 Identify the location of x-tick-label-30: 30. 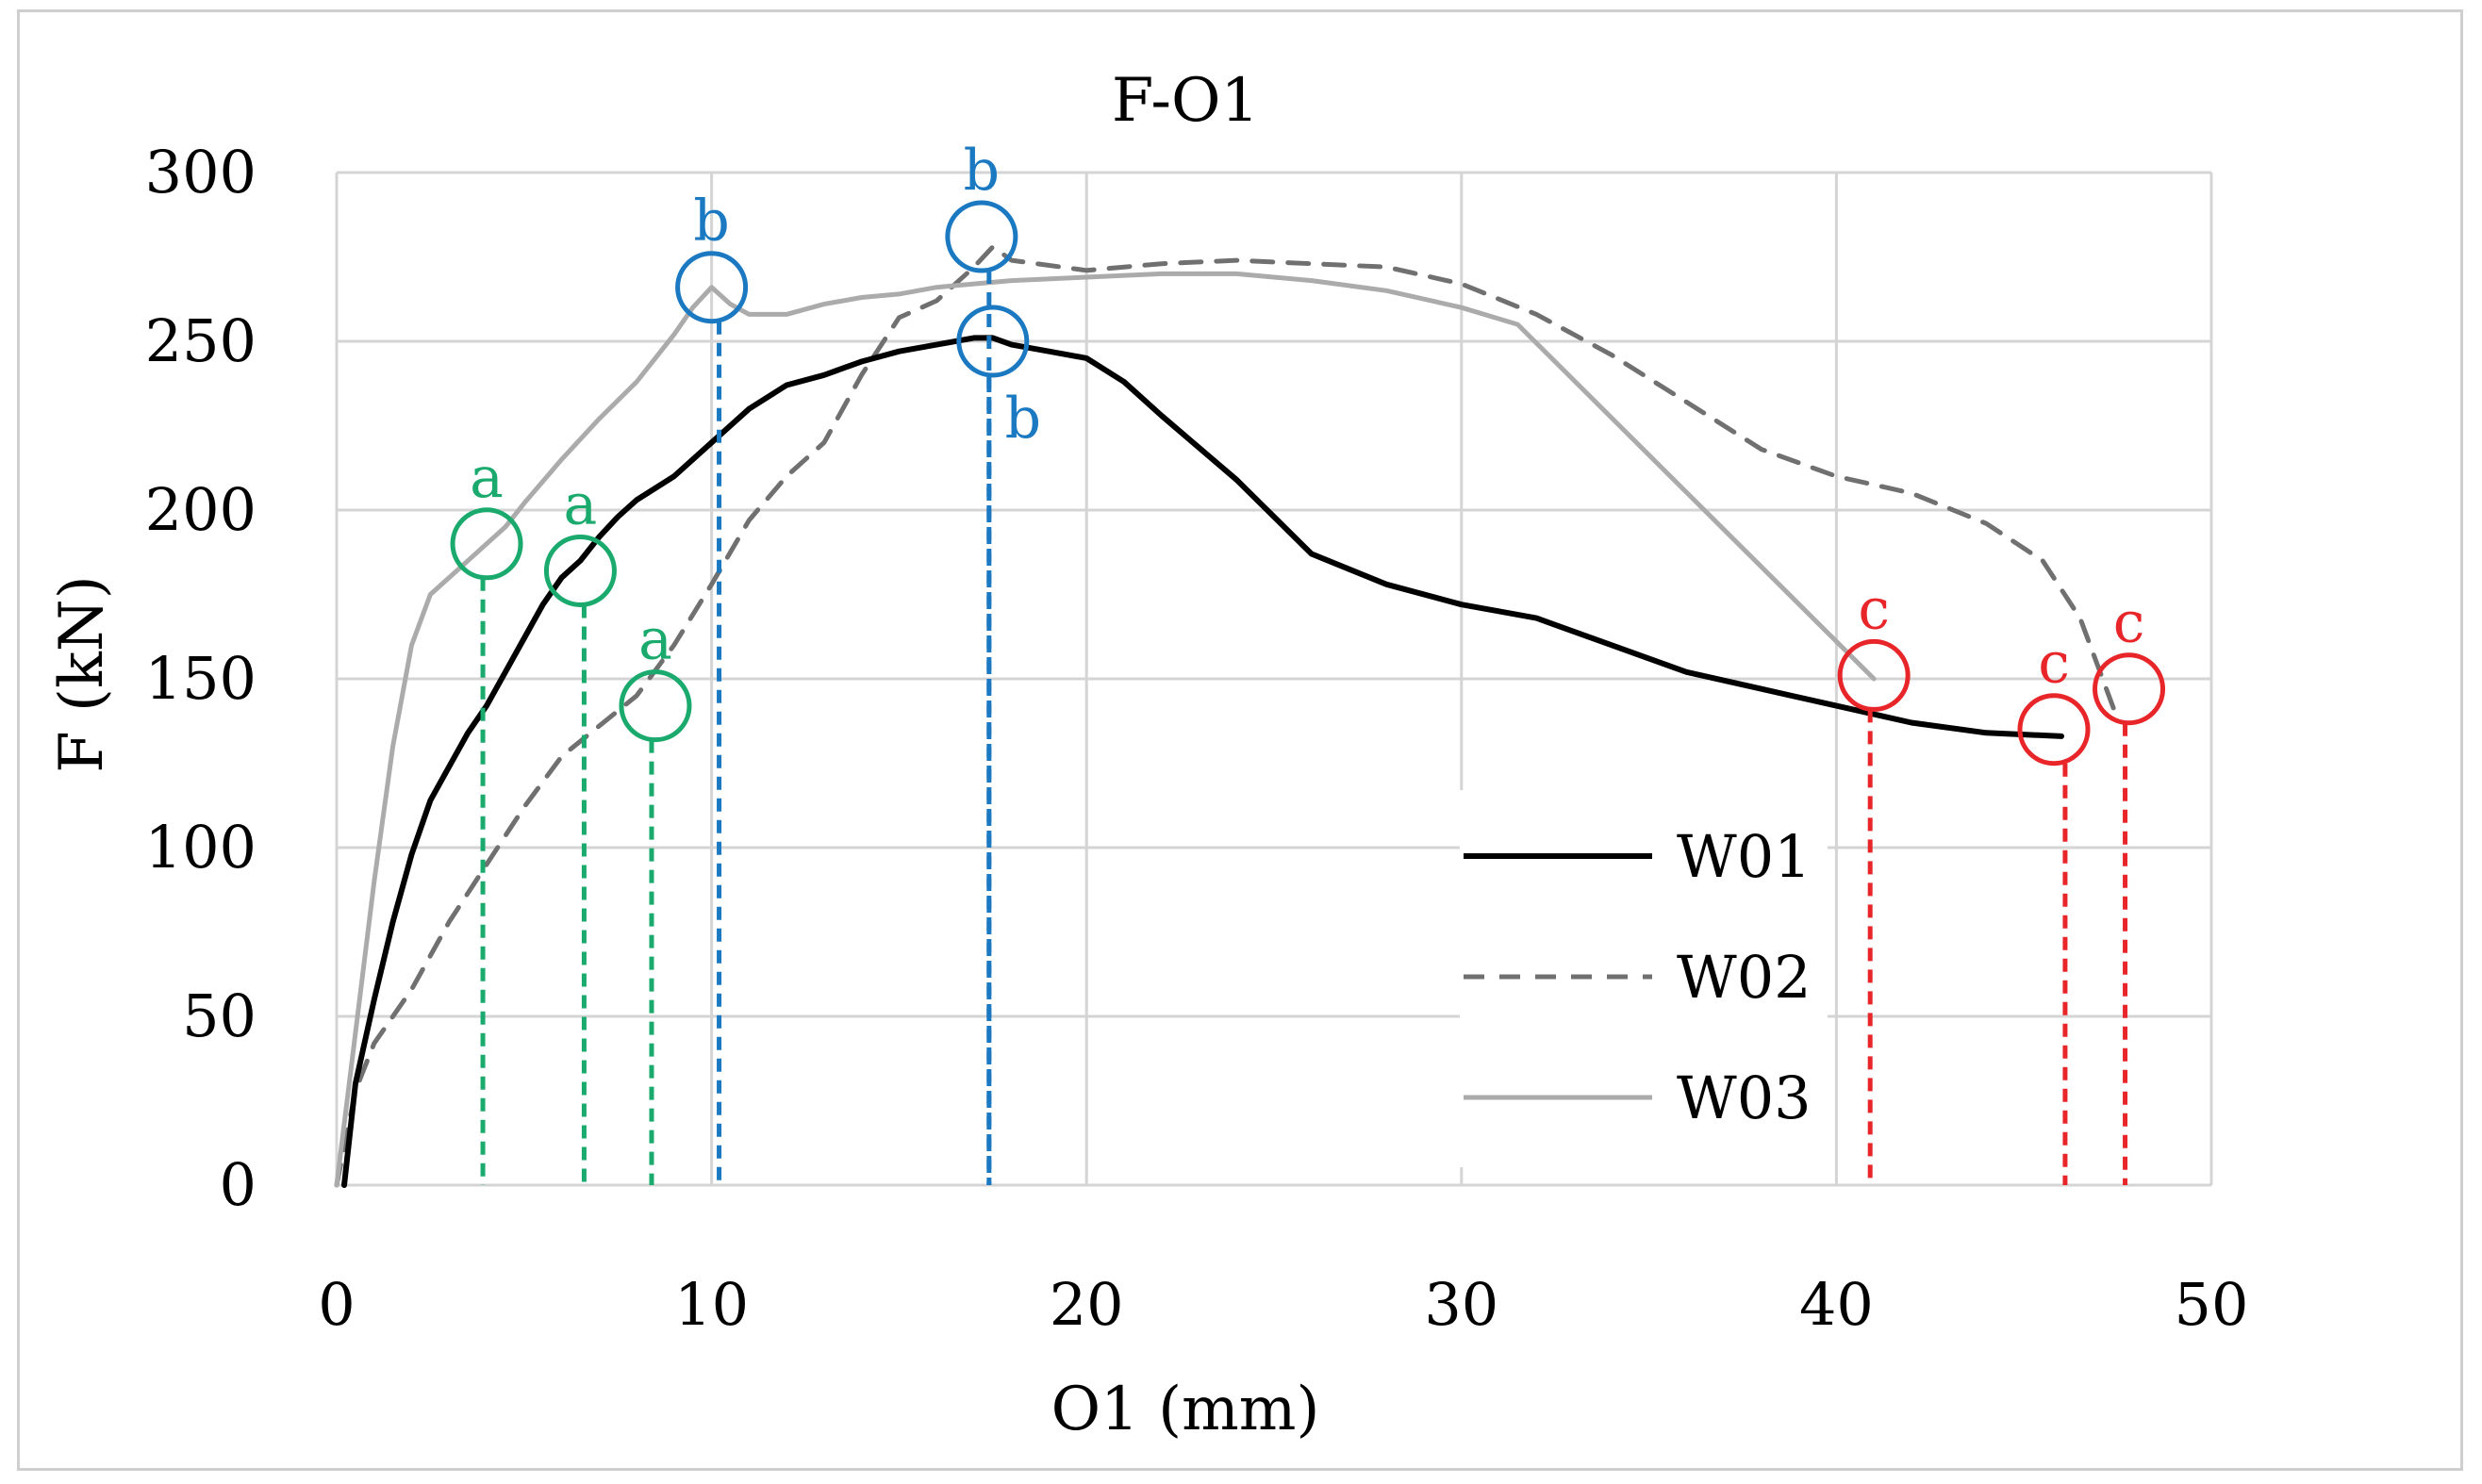
(1461, 1304).